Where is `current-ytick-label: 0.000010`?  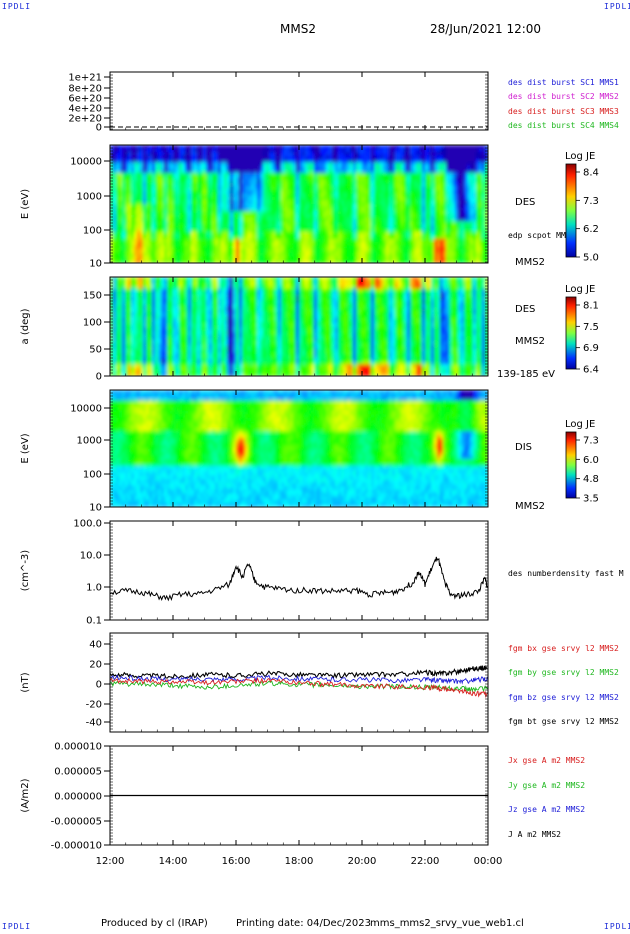
current-ytick-label: 0.000010 is located at coordinates (78, 747).